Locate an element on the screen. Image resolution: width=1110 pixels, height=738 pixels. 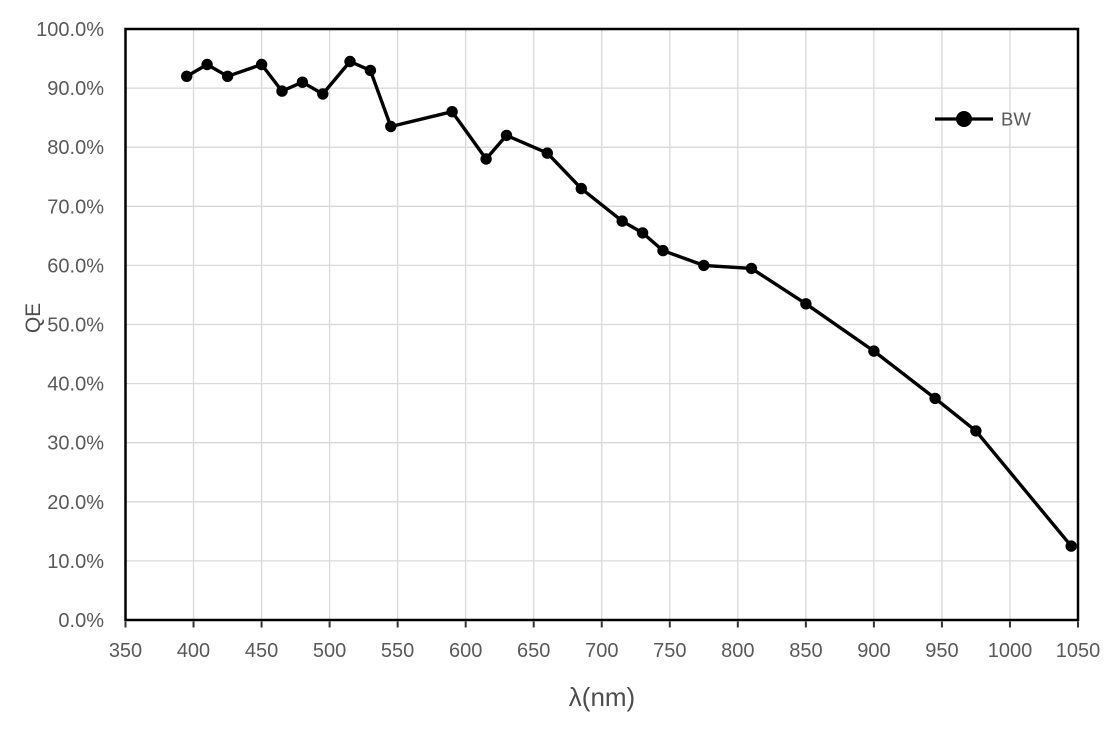
legend: BW is located at coordinates (983, 119).